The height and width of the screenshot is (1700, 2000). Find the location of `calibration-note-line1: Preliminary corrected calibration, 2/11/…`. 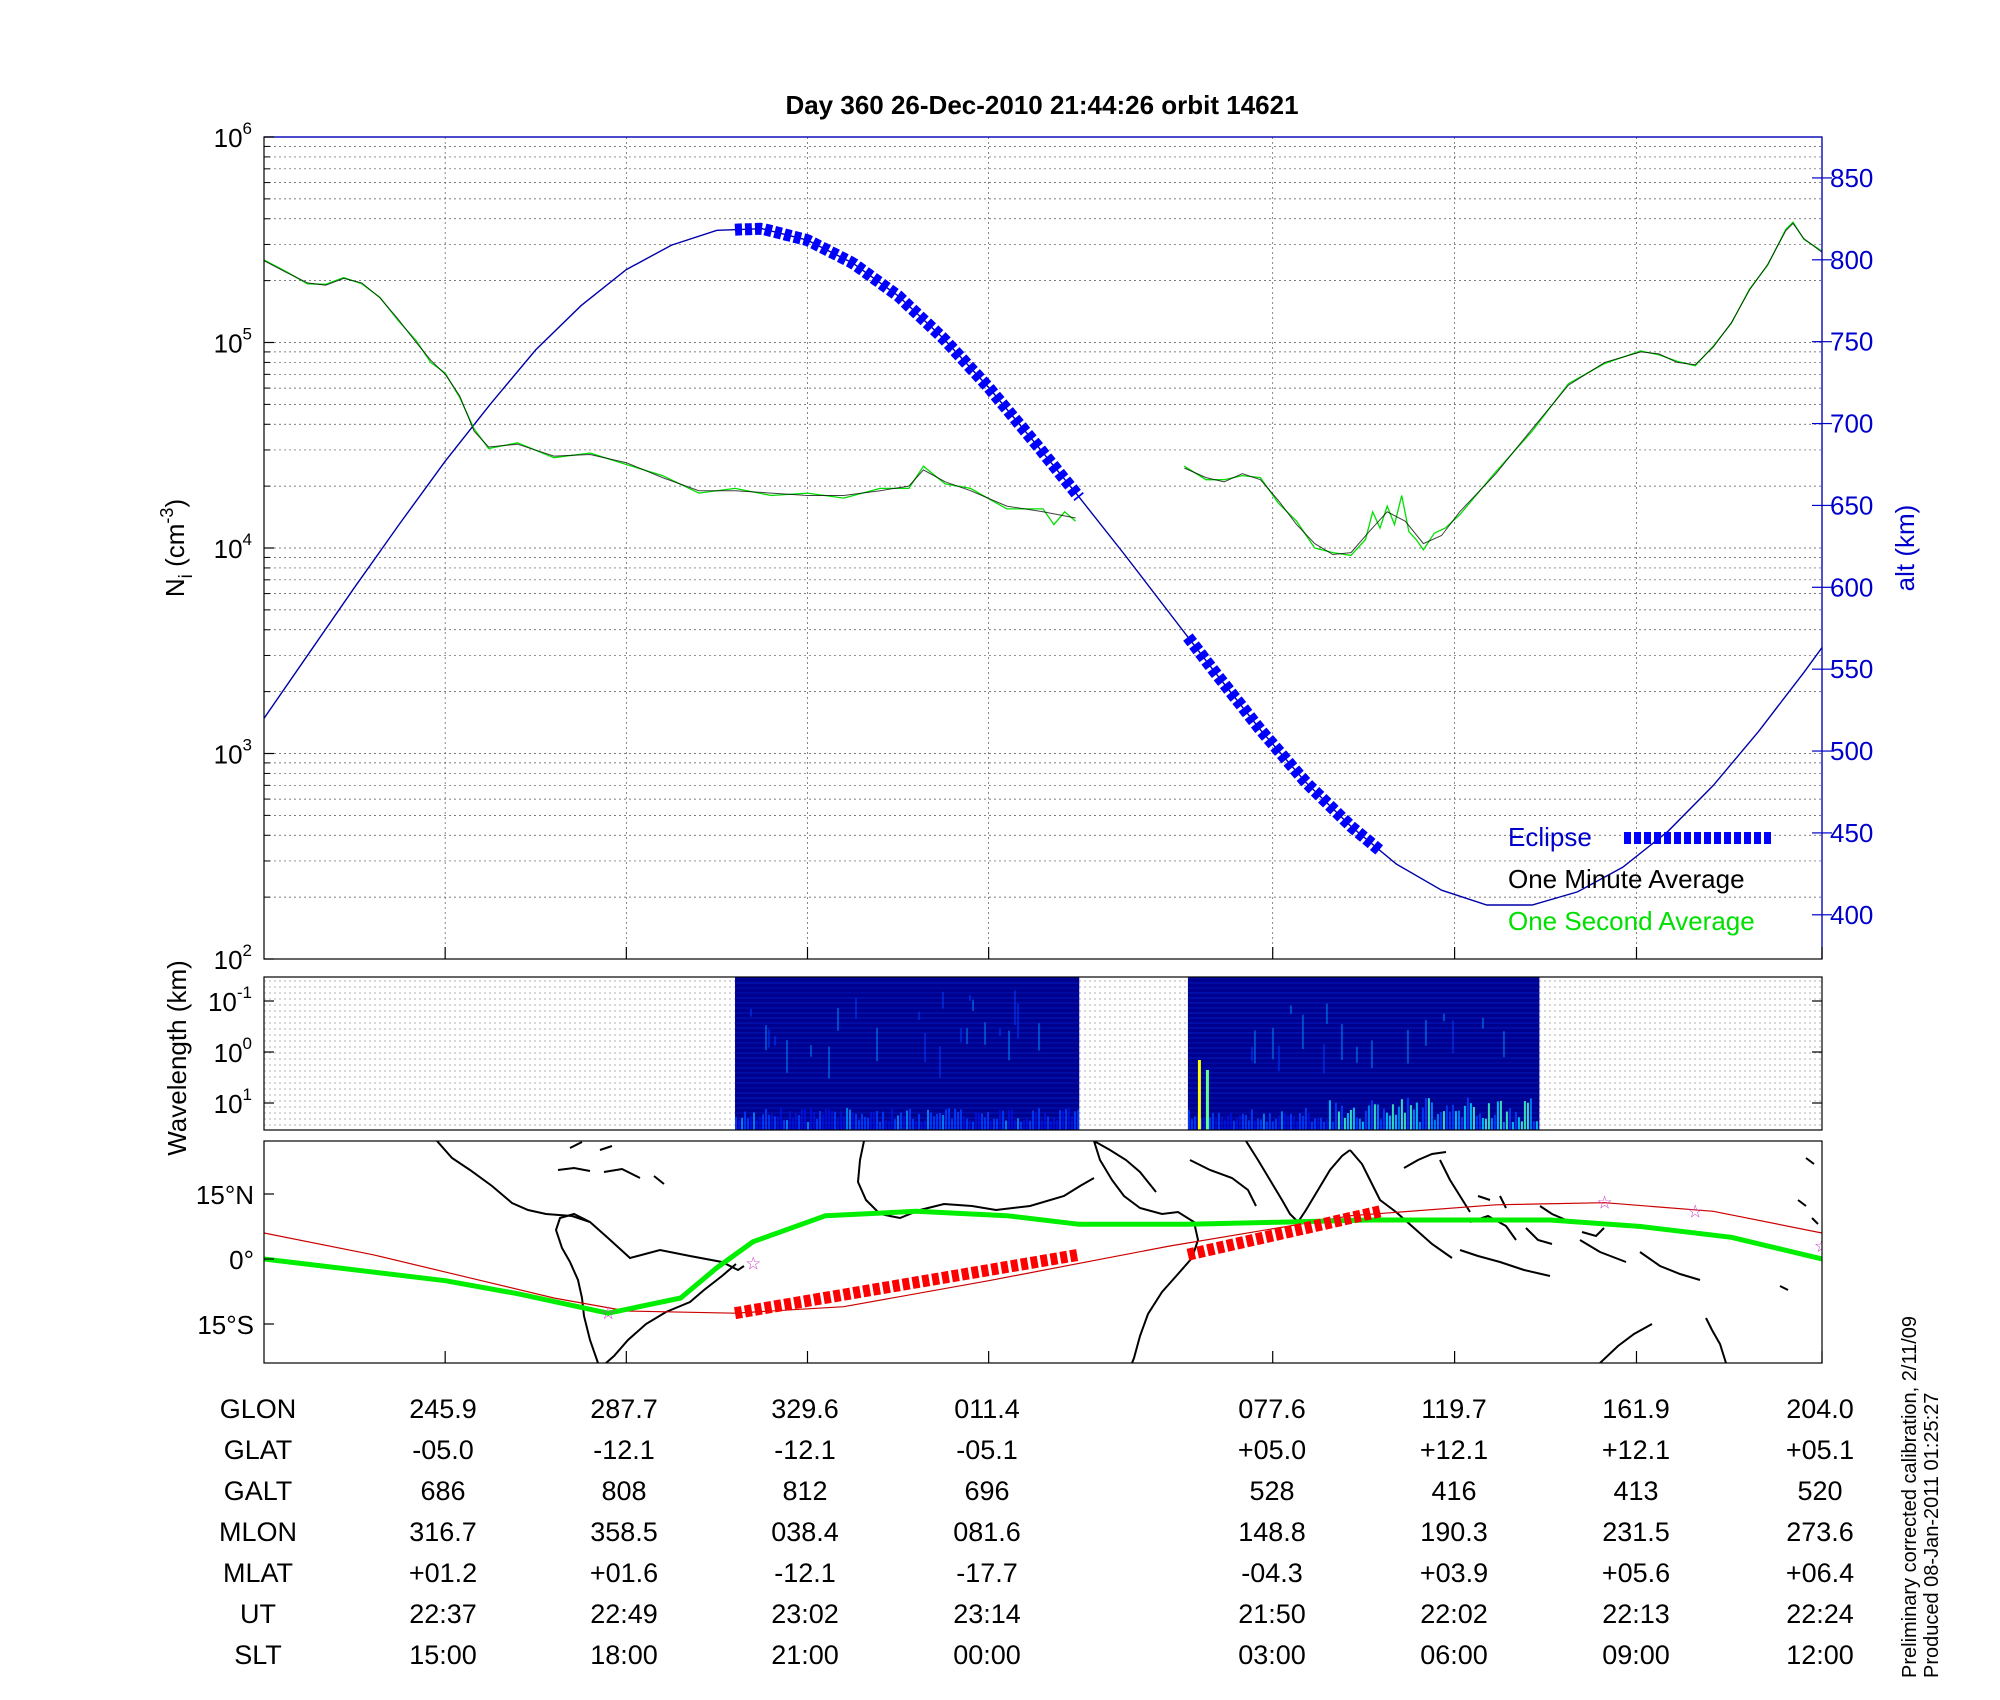

calibration-note-line1: Preliminary corrected calibration, 2/11/… is located at coordinates (1910, 1497).